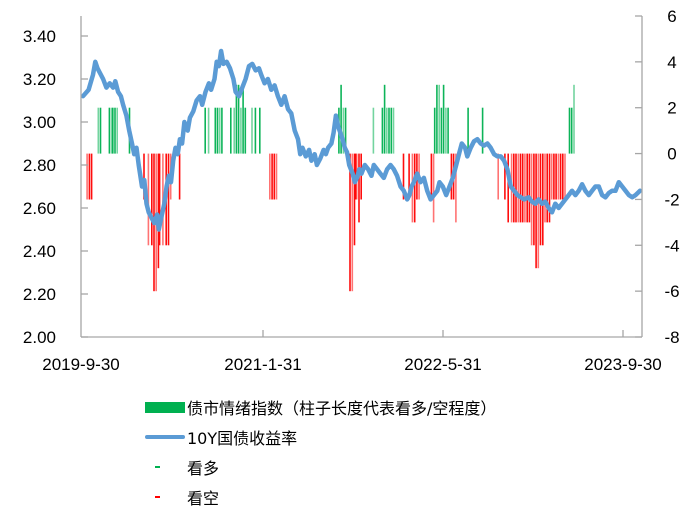 The image size is (700, 513). What do you see at coordinates (320, 437) in the screenshot?
I see `legend-item-10y-yield: 10Y国债收益率` at bounding box center [320, 437].